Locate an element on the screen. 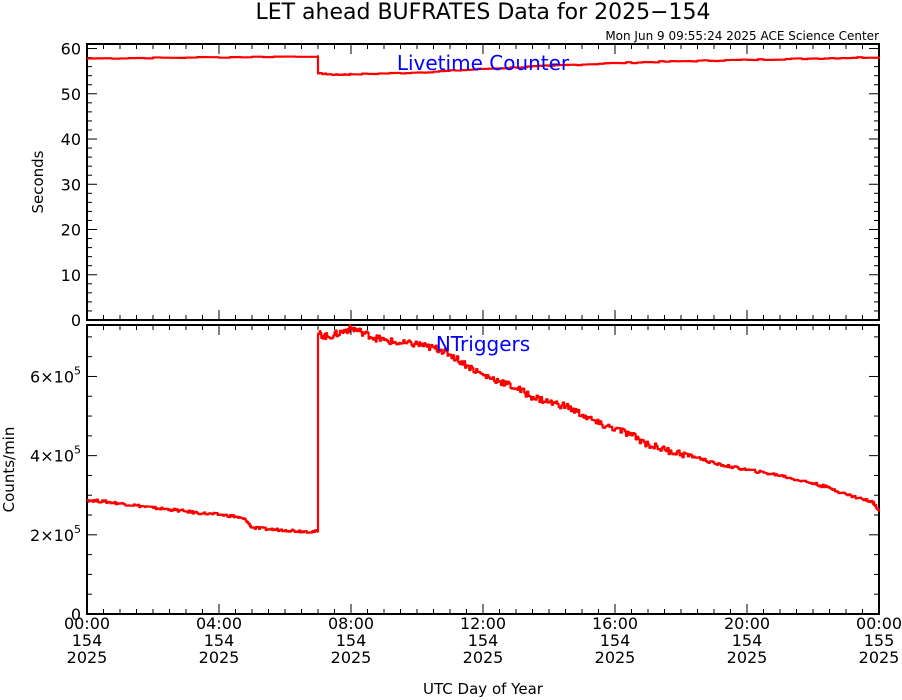  x-tick-label: 08:00 is located at coordinates (351, 623).